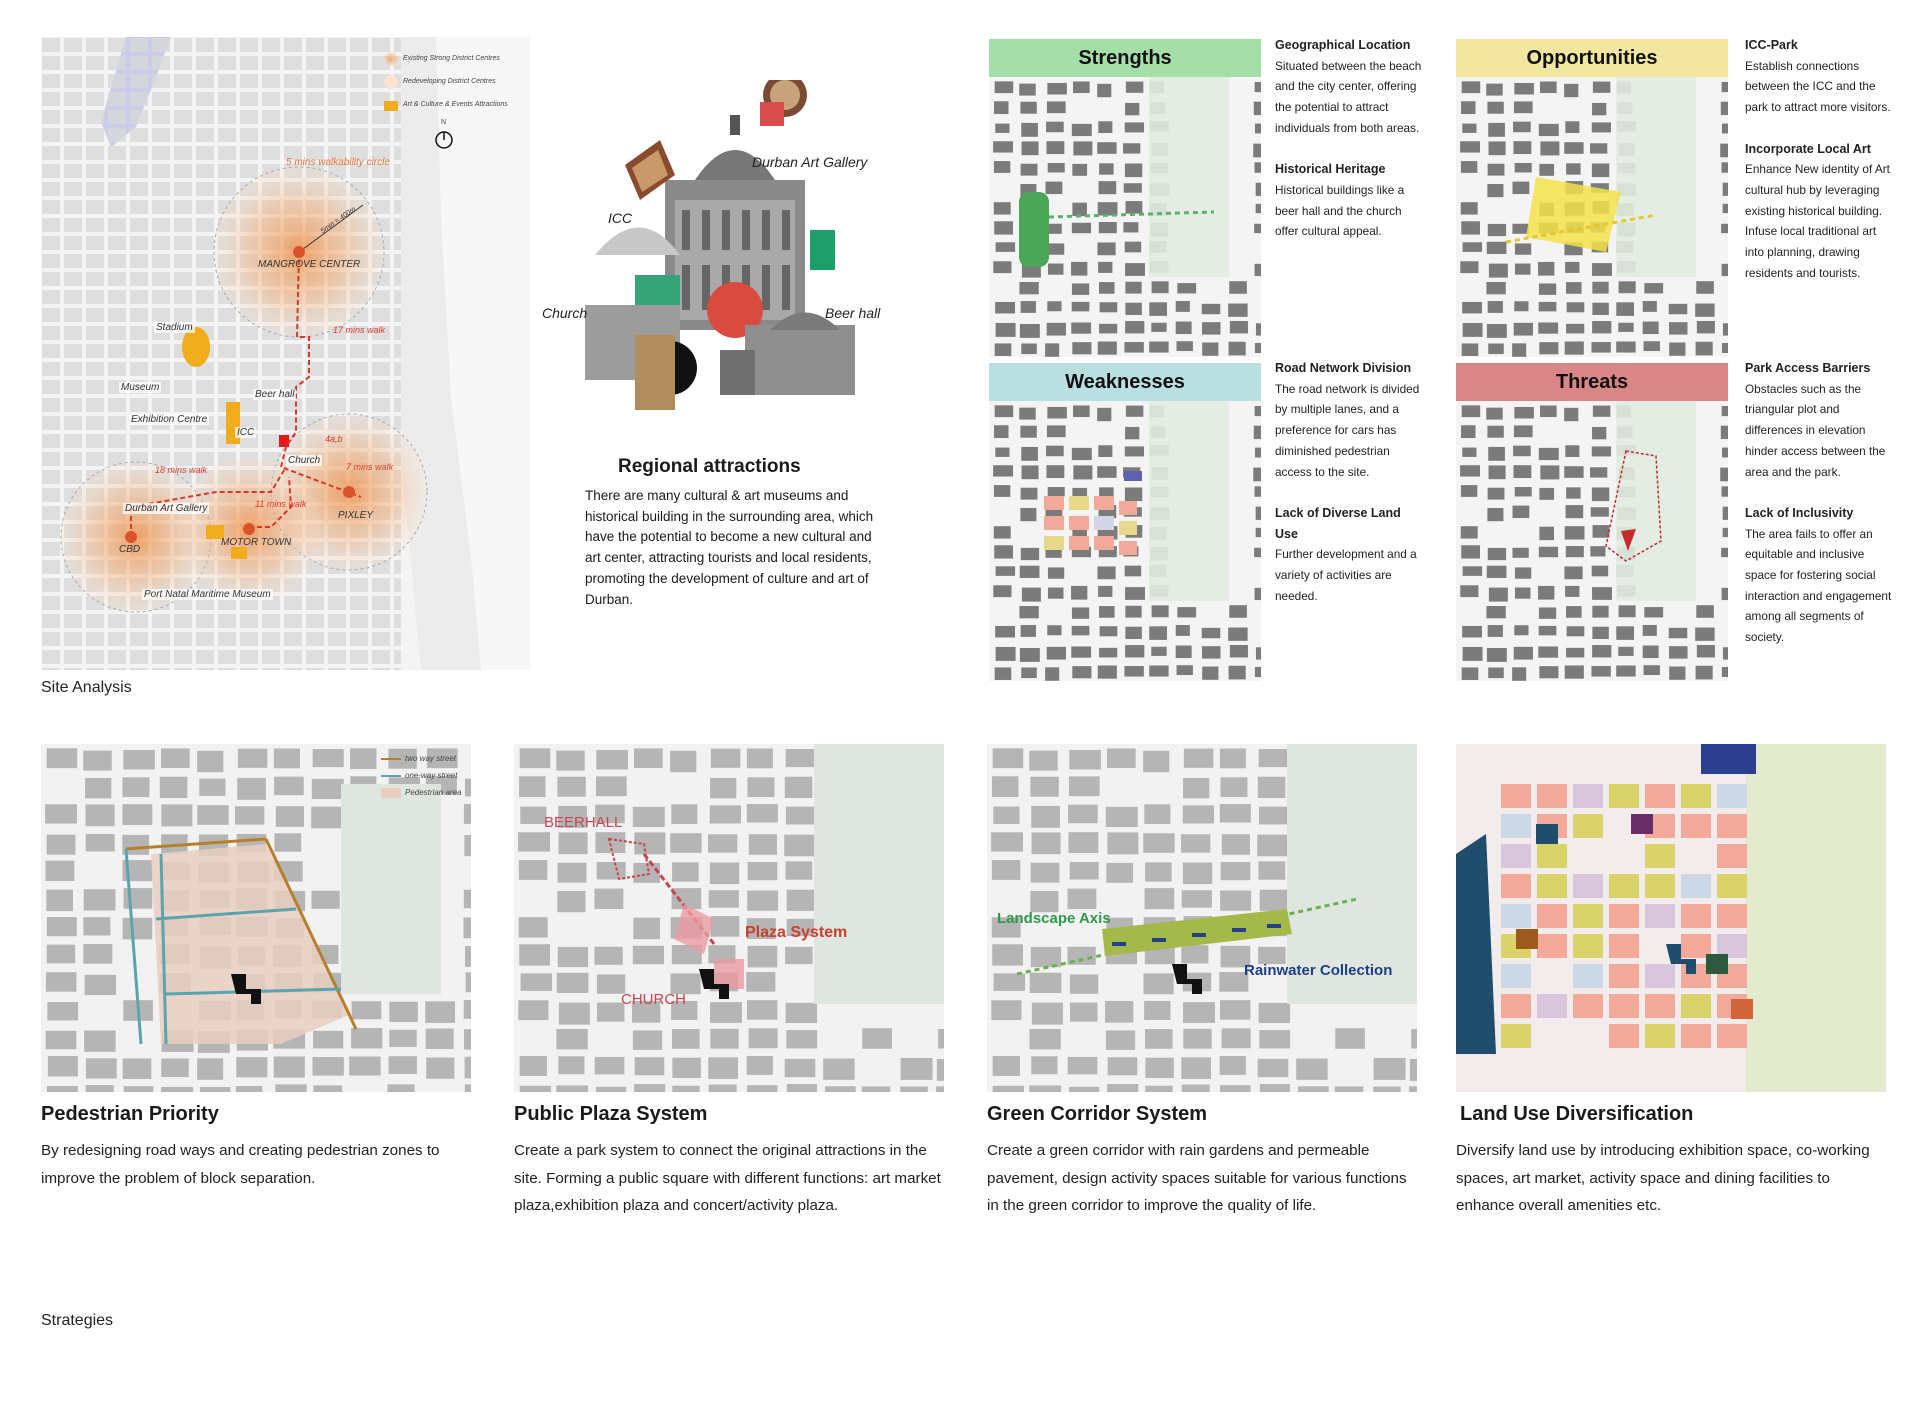 Image resolution: width=1920 pixels, height=1420 pixels. Describe the element at coordinates (431, 775) in the screenshot. I see `legend-one-way: one-way street` at that location.